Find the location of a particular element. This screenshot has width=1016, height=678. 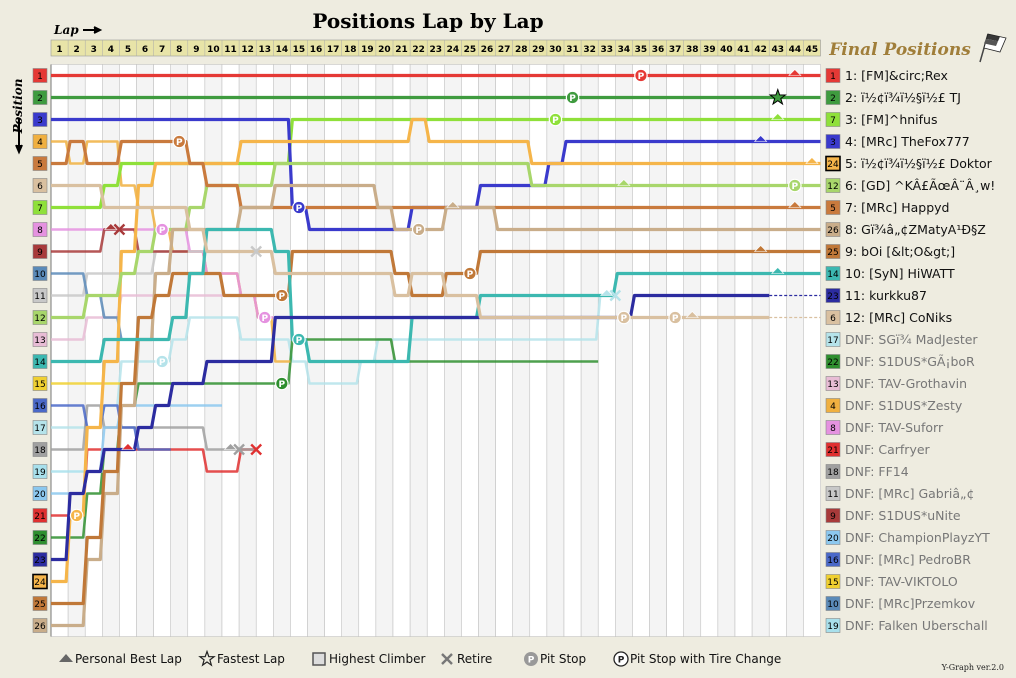

position-tick-label: 24 is located at coordinates (40, 583).